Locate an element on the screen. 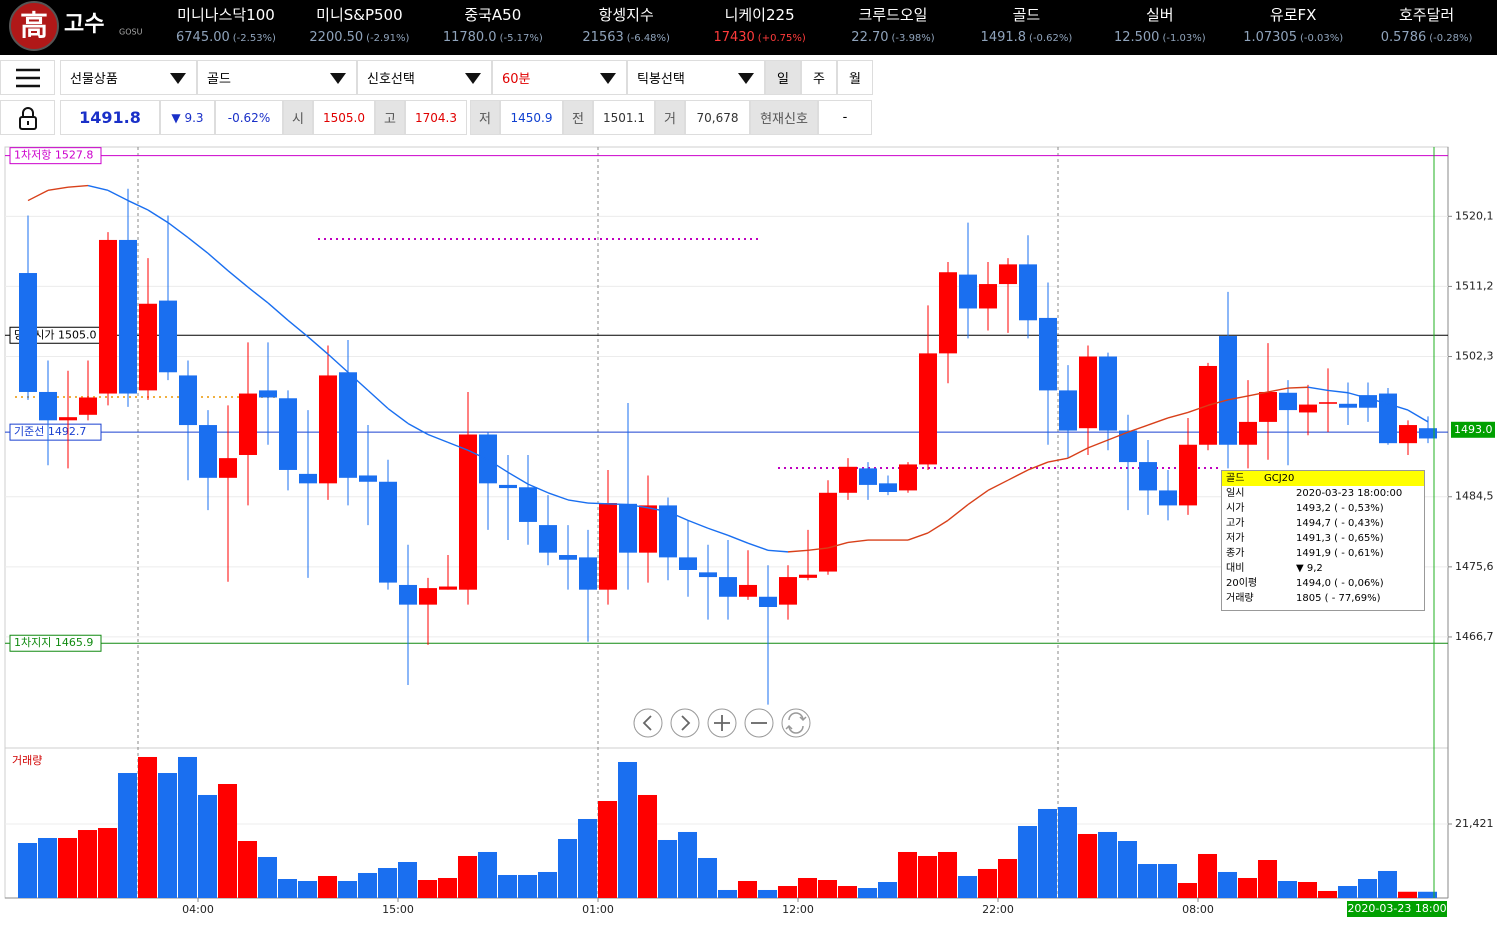 The height and width of the screenshot is (925, 1497). level-label-box is located at coordinates (55, 643).